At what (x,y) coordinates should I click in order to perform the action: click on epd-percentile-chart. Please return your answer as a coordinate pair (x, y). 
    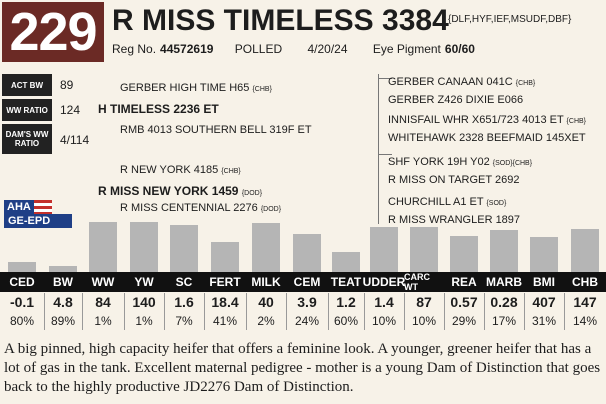
    Looking at the image, I should click on (303, 246).